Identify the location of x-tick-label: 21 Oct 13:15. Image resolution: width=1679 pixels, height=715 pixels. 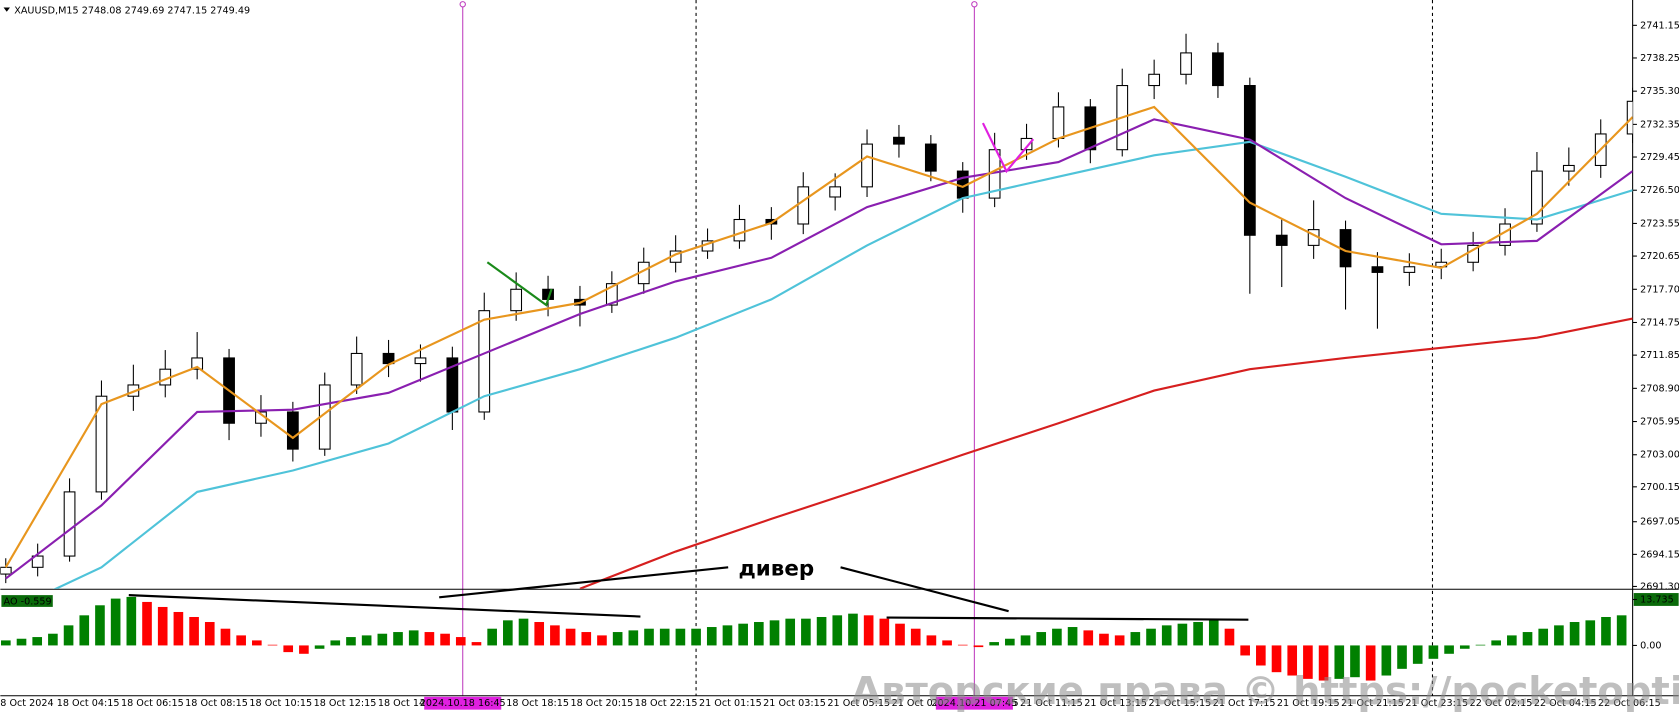
(1115, 703).